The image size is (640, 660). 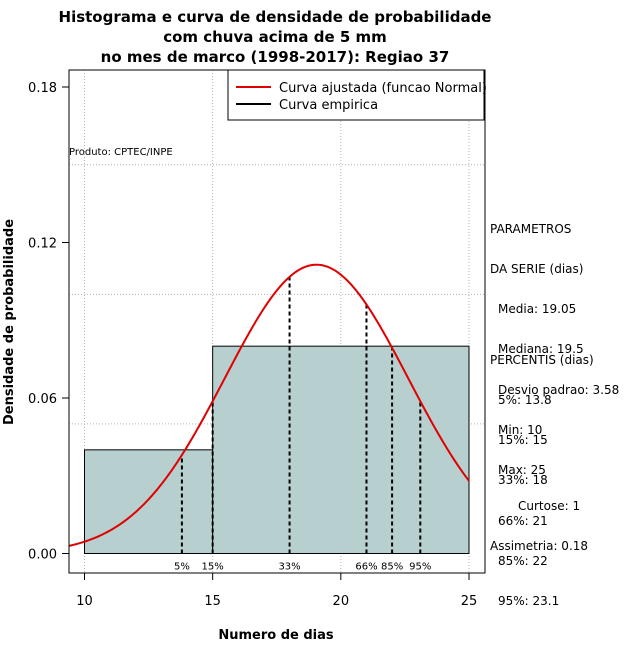 I want to click on percentil-5: 5%: 13.8, so click(x=525, y=400).